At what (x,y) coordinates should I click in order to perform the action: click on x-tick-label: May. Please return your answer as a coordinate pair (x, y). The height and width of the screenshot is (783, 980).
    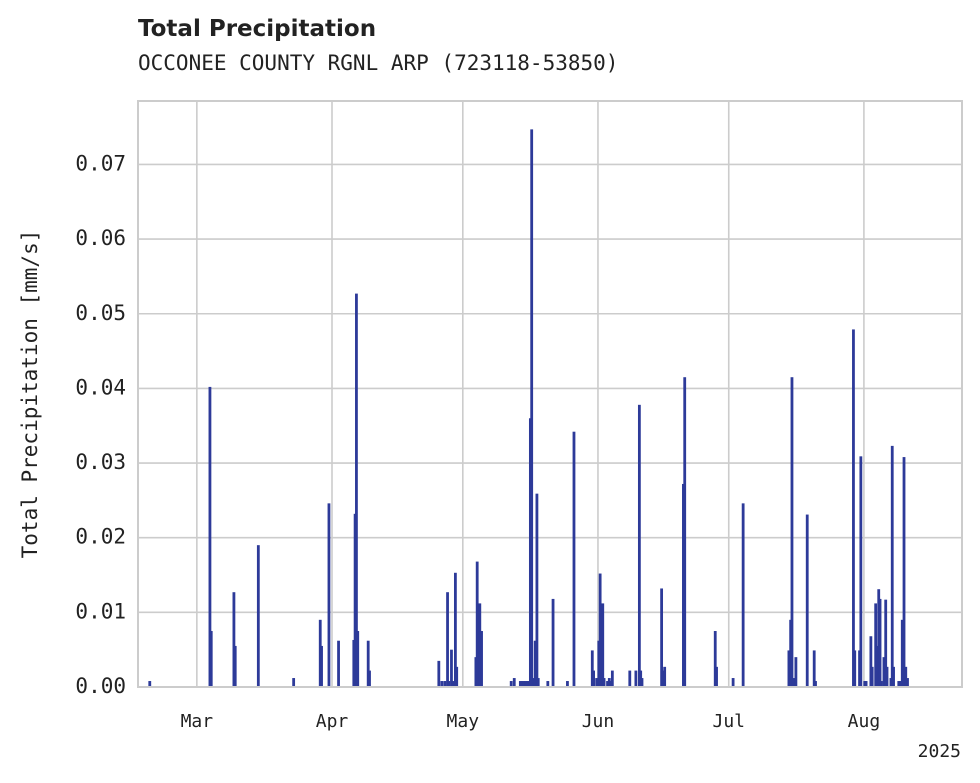
    Looking at the image, I should click on (463, 721).